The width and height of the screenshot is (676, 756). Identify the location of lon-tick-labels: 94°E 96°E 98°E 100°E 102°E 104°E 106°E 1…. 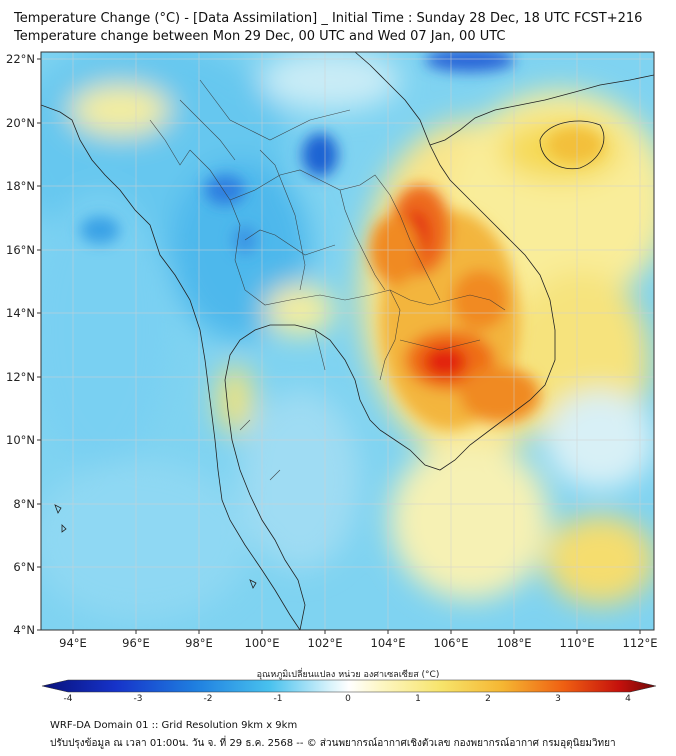
(358, 643).